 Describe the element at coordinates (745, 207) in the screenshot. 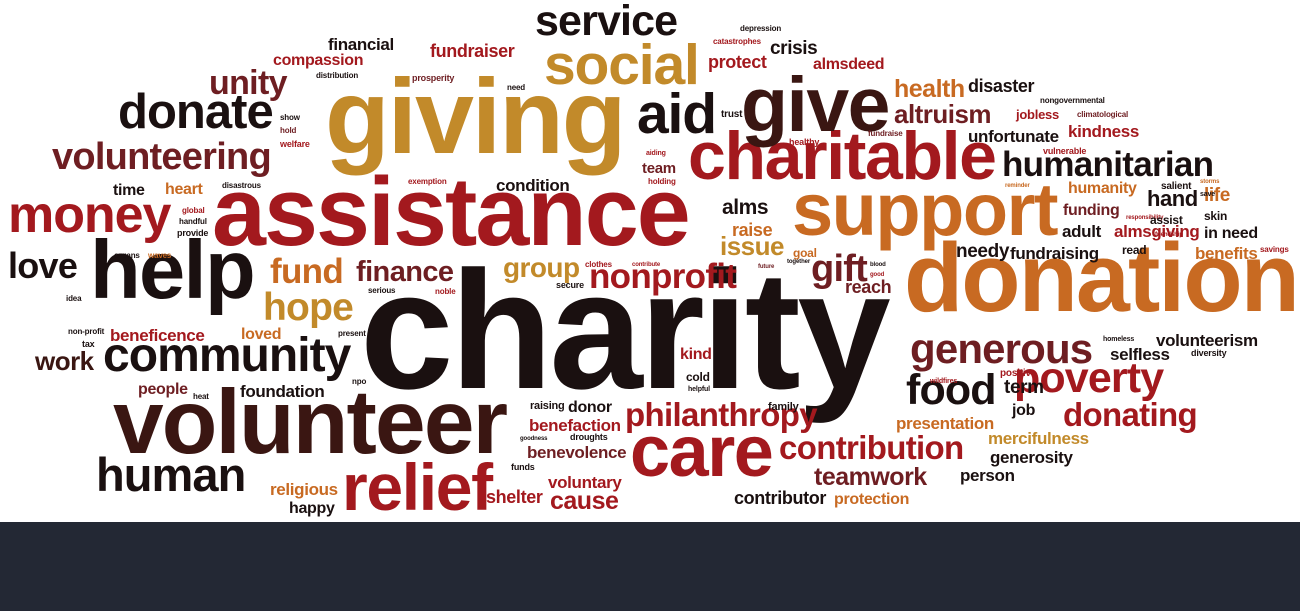

I see `cloud-word: alms` at that location.